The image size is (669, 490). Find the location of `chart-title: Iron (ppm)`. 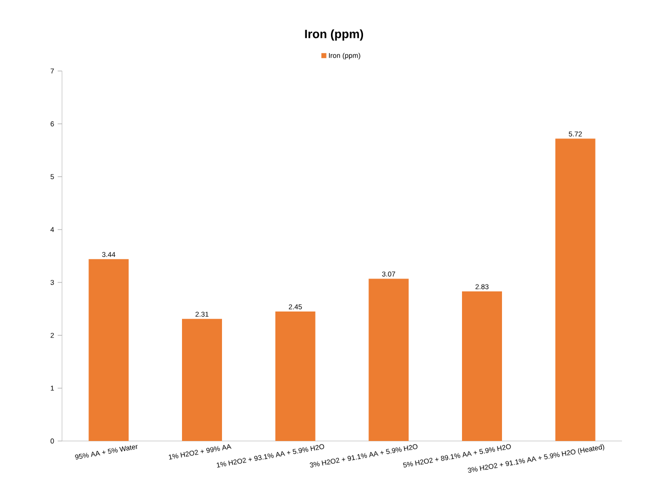

chart-title: Iron (ppm) is located at coordinates (334, 35).